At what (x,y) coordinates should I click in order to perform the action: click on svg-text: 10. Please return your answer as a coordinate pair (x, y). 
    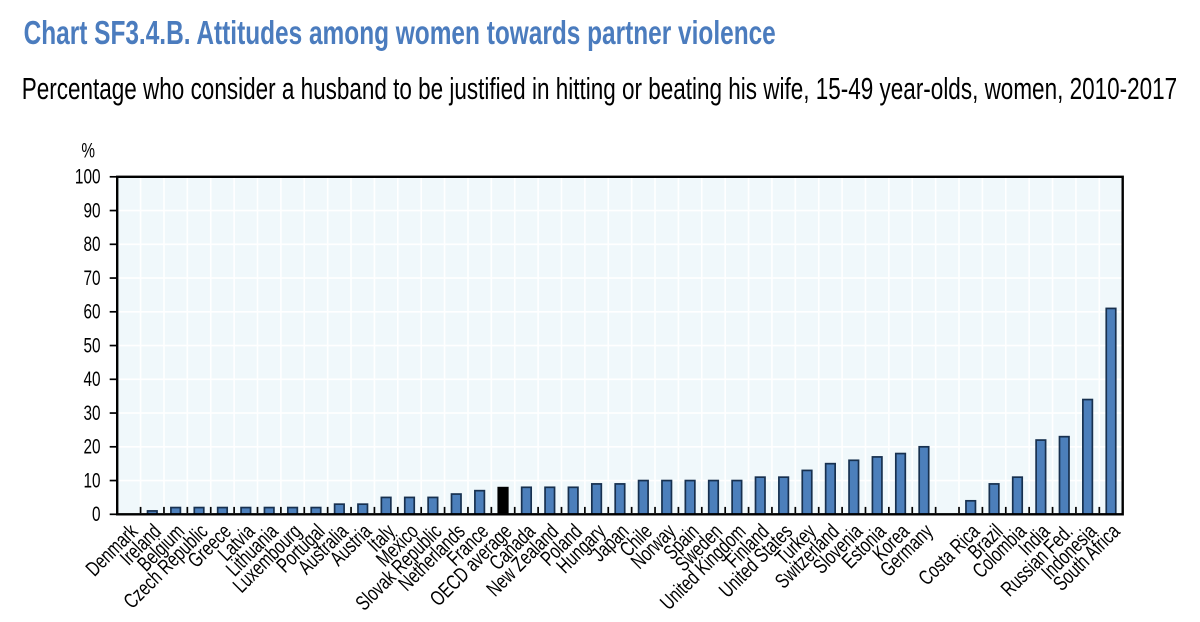
    Looking at the image, I should click on (91, 480).